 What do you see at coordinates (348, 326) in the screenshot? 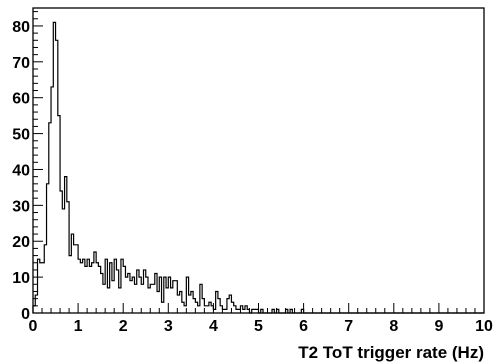
I see `x-tick-label: 7` at bounding box center [348, 326].